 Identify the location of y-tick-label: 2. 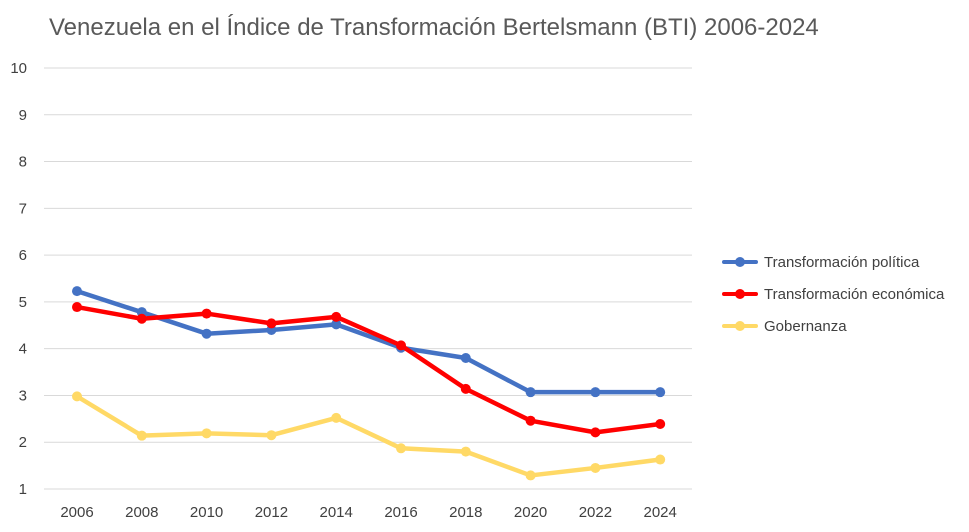
(23, 442).